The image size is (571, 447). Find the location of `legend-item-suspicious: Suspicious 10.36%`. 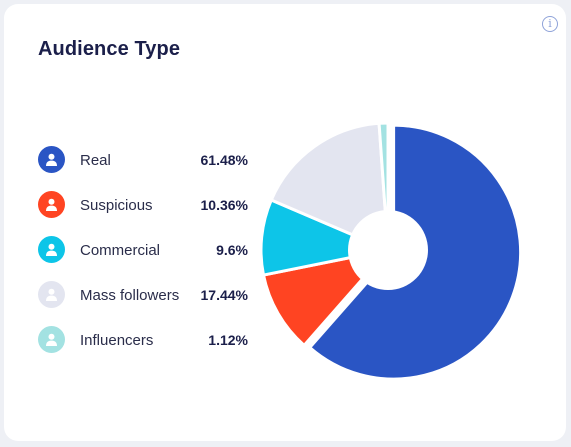

legend-item-suspicious: Suspicious 10.36% is located at coordinates (143, 209).